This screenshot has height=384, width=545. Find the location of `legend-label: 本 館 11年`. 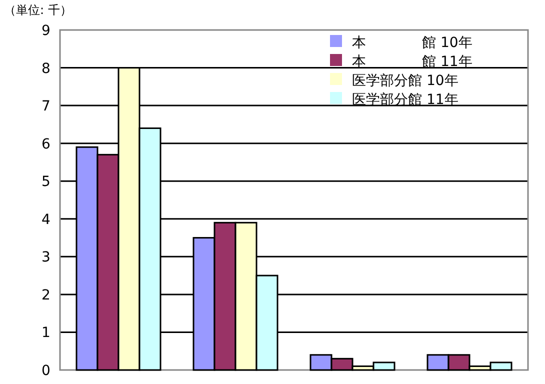

legend-label: 本 館 11年 is located at coordinates (412, 62).